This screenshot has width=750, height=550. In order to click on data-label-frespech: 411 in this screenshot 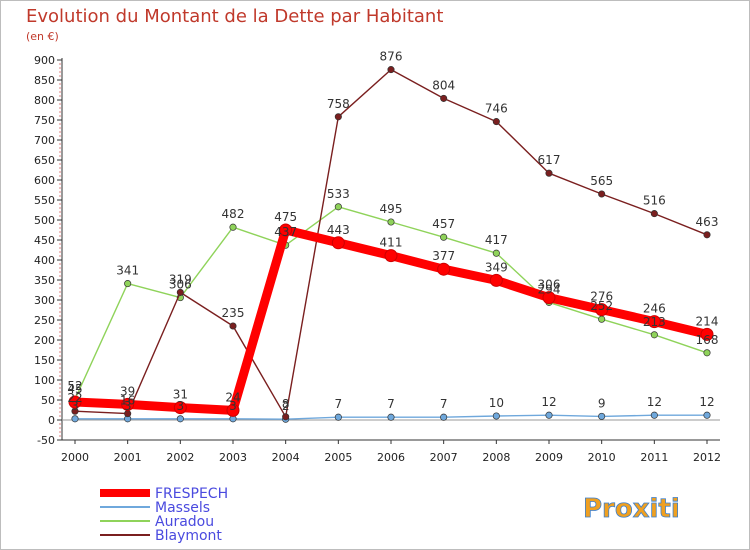, I will do `click(391, 243)`.